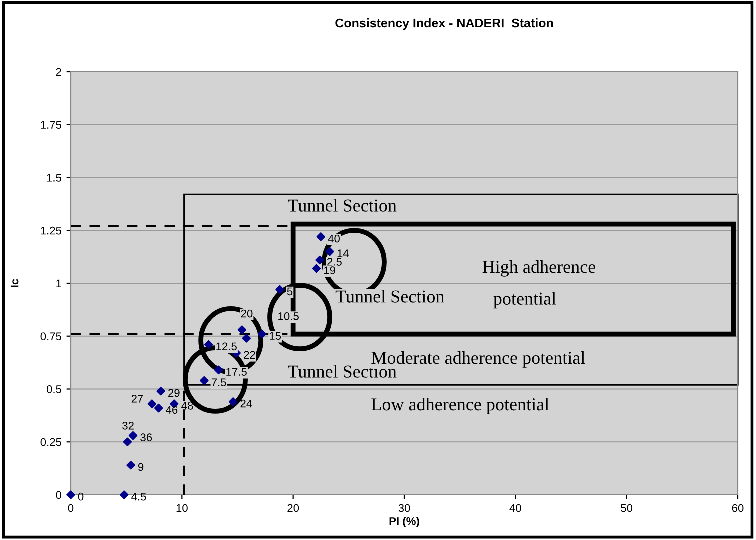 The height and width of the screenshot is (540, 756). What do you see at coordinates (627, 508) in the screenshot?
I see `x-tick-label: 50` at bounding box center [627, 508].